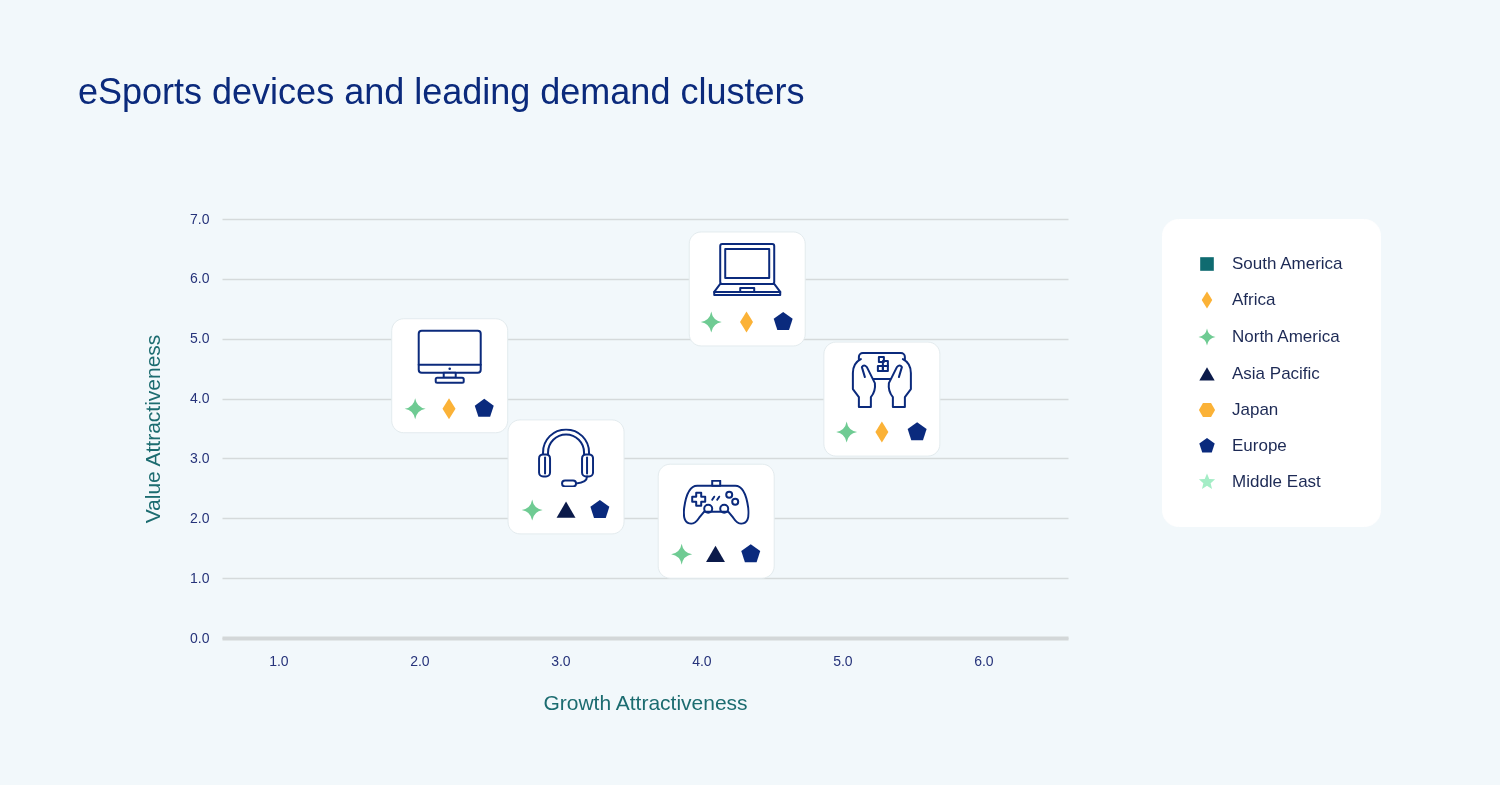 Image resolution: width=1500 pixels, height=785 pixels. What do you see at coordinates (702, 660) in the screenshot?
I see `x-tick-label: 4.0` at bounding box center [702, 660].